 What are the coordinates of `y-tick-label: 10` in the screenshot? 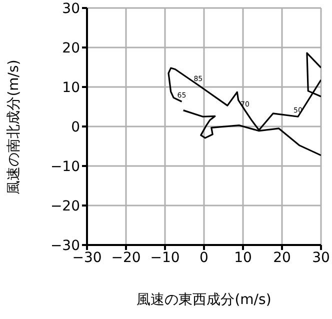 It's located at (71, 88).